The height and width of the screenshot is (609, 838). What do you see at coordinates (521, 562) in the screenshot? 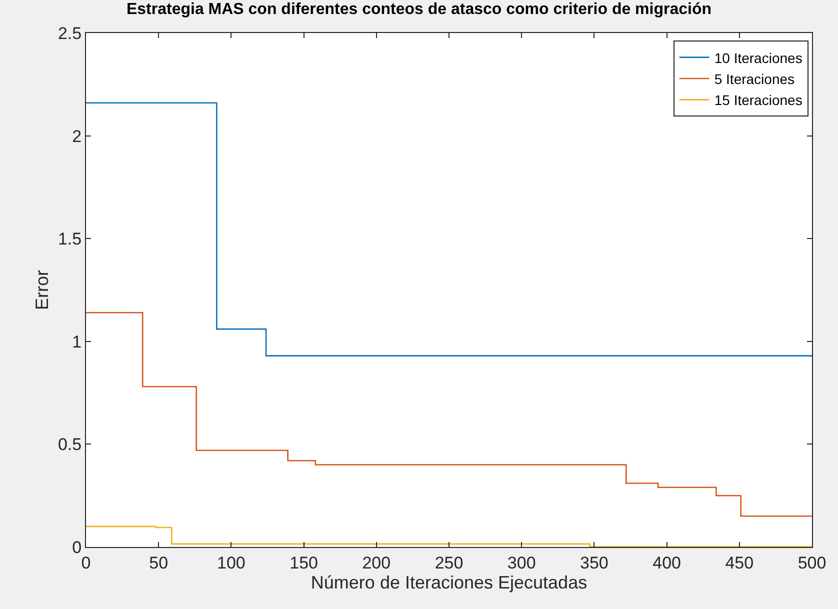
I see `x-tick-label: 300` at bounding box center [521, 562].